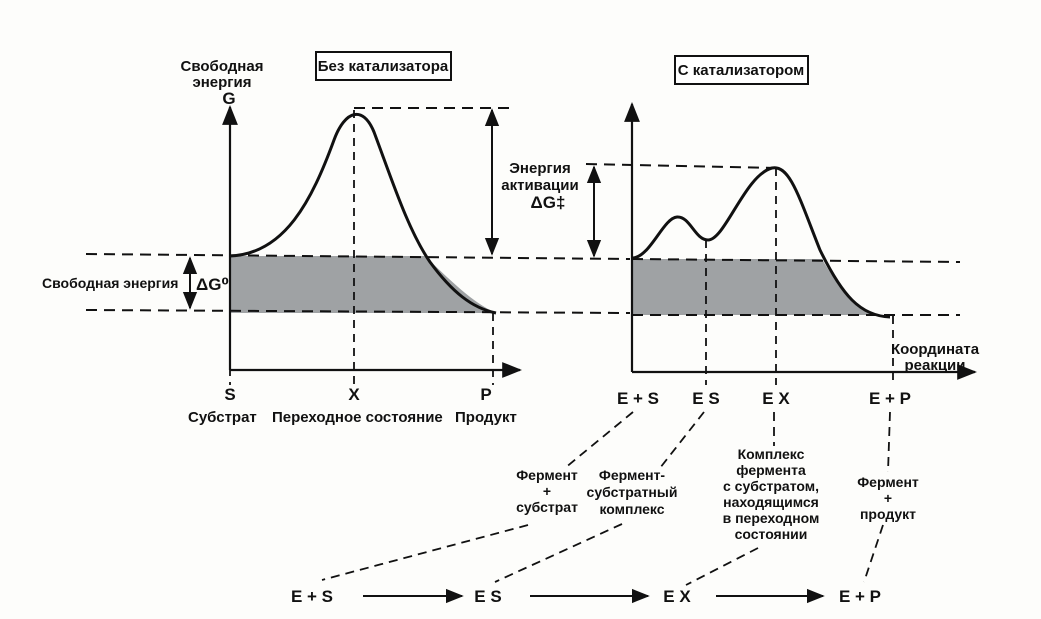 The height and width of the screenshot is (619, 1041). I want to click on sequence-e-plus-s: E + S, so click(312, 596).